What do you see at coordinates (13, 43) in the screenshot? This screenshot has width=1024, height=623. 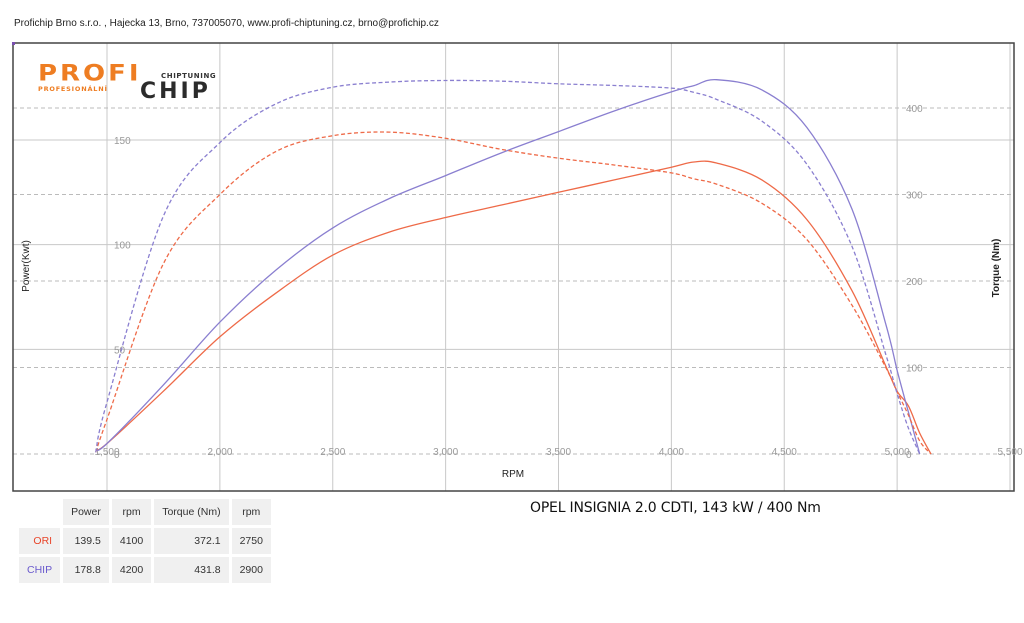 I see `frame-corner-marker` at bounding box center [13, 43].